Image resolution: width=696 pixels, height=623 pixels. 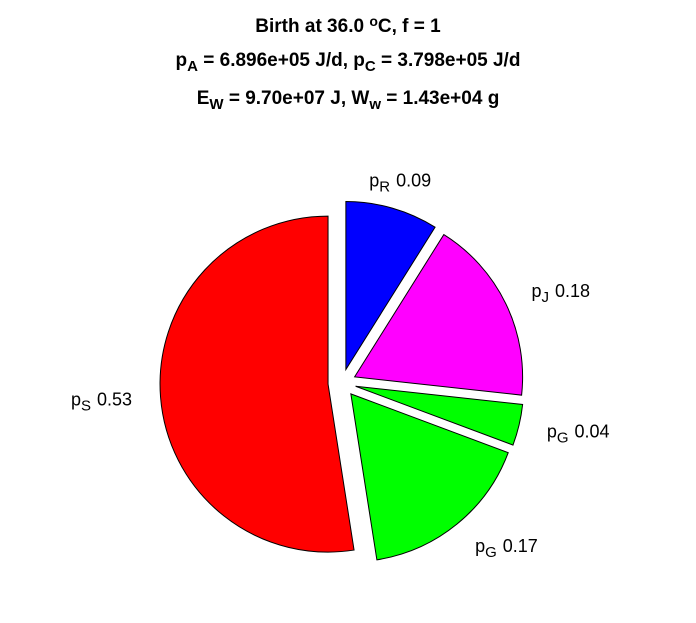 What do you see at coordinates (281, 60) in the screenshot?
I see `title-run: = 6.896e+05 J/d, p` at bounding box center [281, 60].